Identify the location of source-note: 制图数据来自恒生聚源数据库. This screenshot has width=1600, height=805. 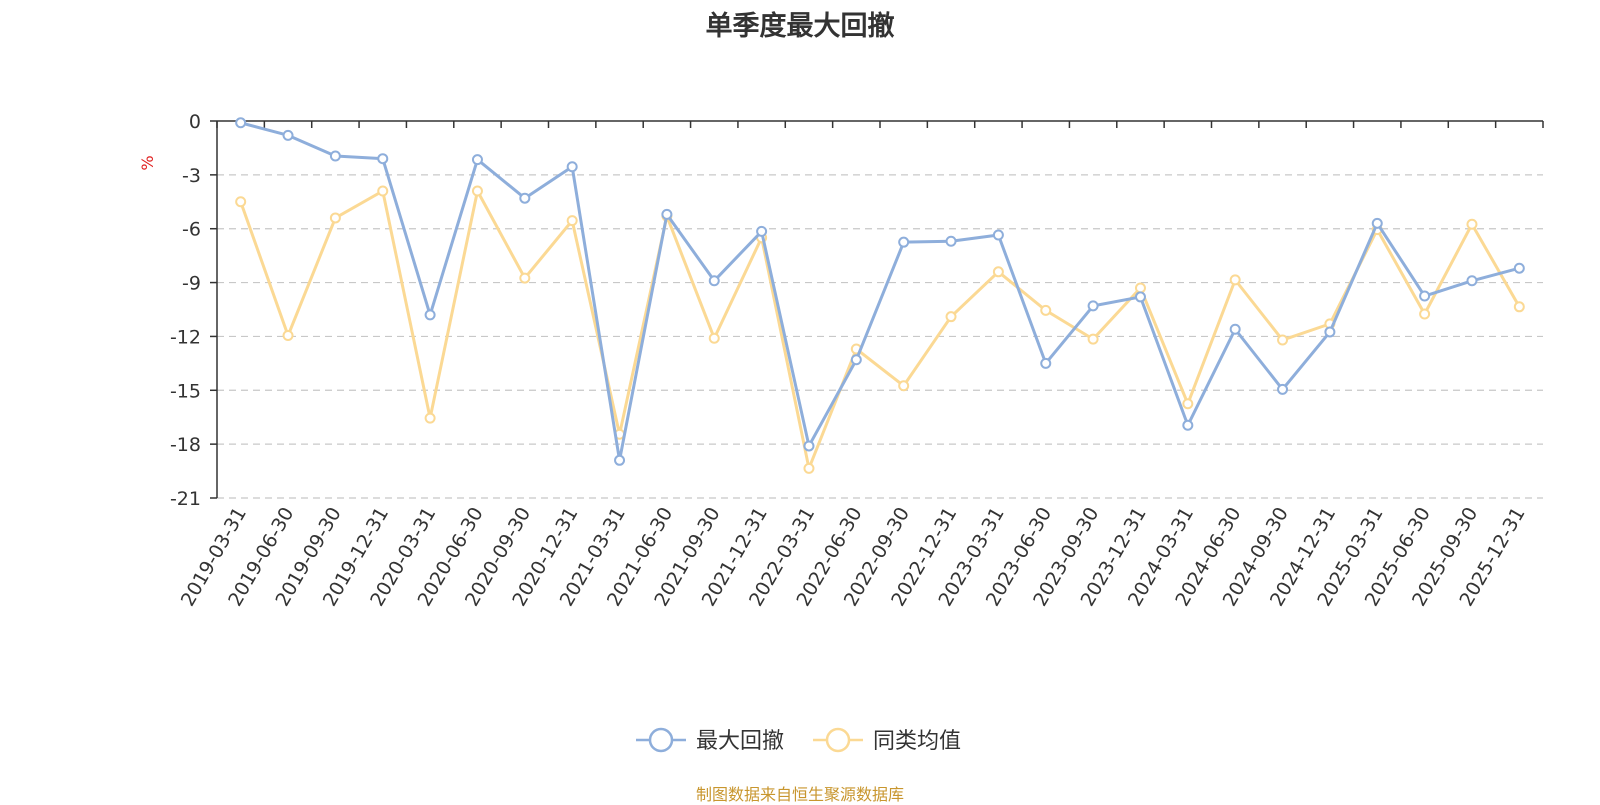
(799, 794).